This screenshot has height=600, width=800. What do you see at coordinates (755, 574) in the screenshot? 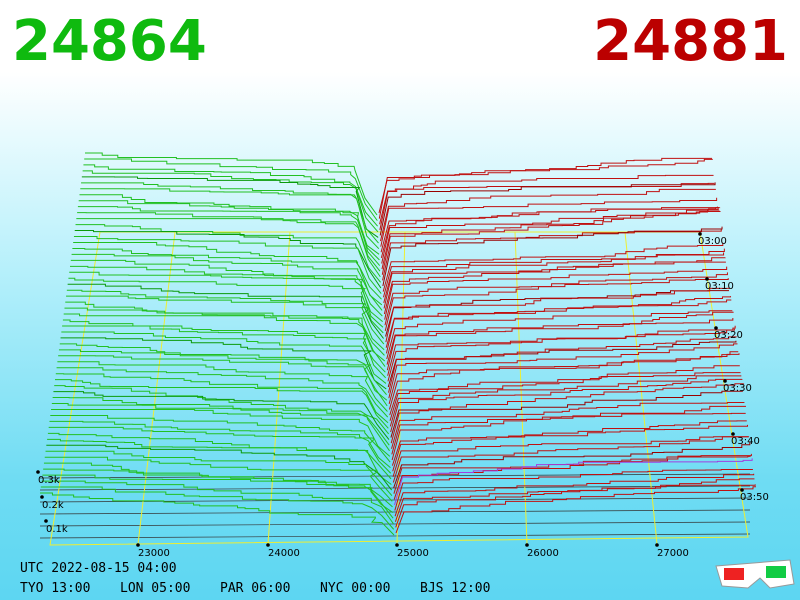
I see `glasses-icon` at bounding box center [755, 574].